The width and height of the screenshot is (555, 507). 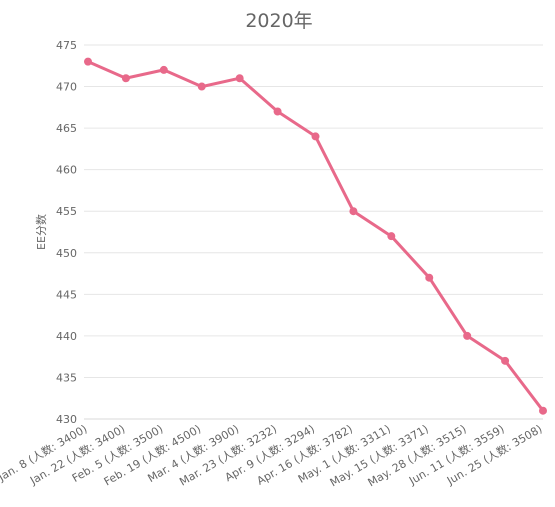 What do you see at coordinates (66, 336) in the screenshot?
I see `y-tick-label: 440` at bounding box center [66, 336].